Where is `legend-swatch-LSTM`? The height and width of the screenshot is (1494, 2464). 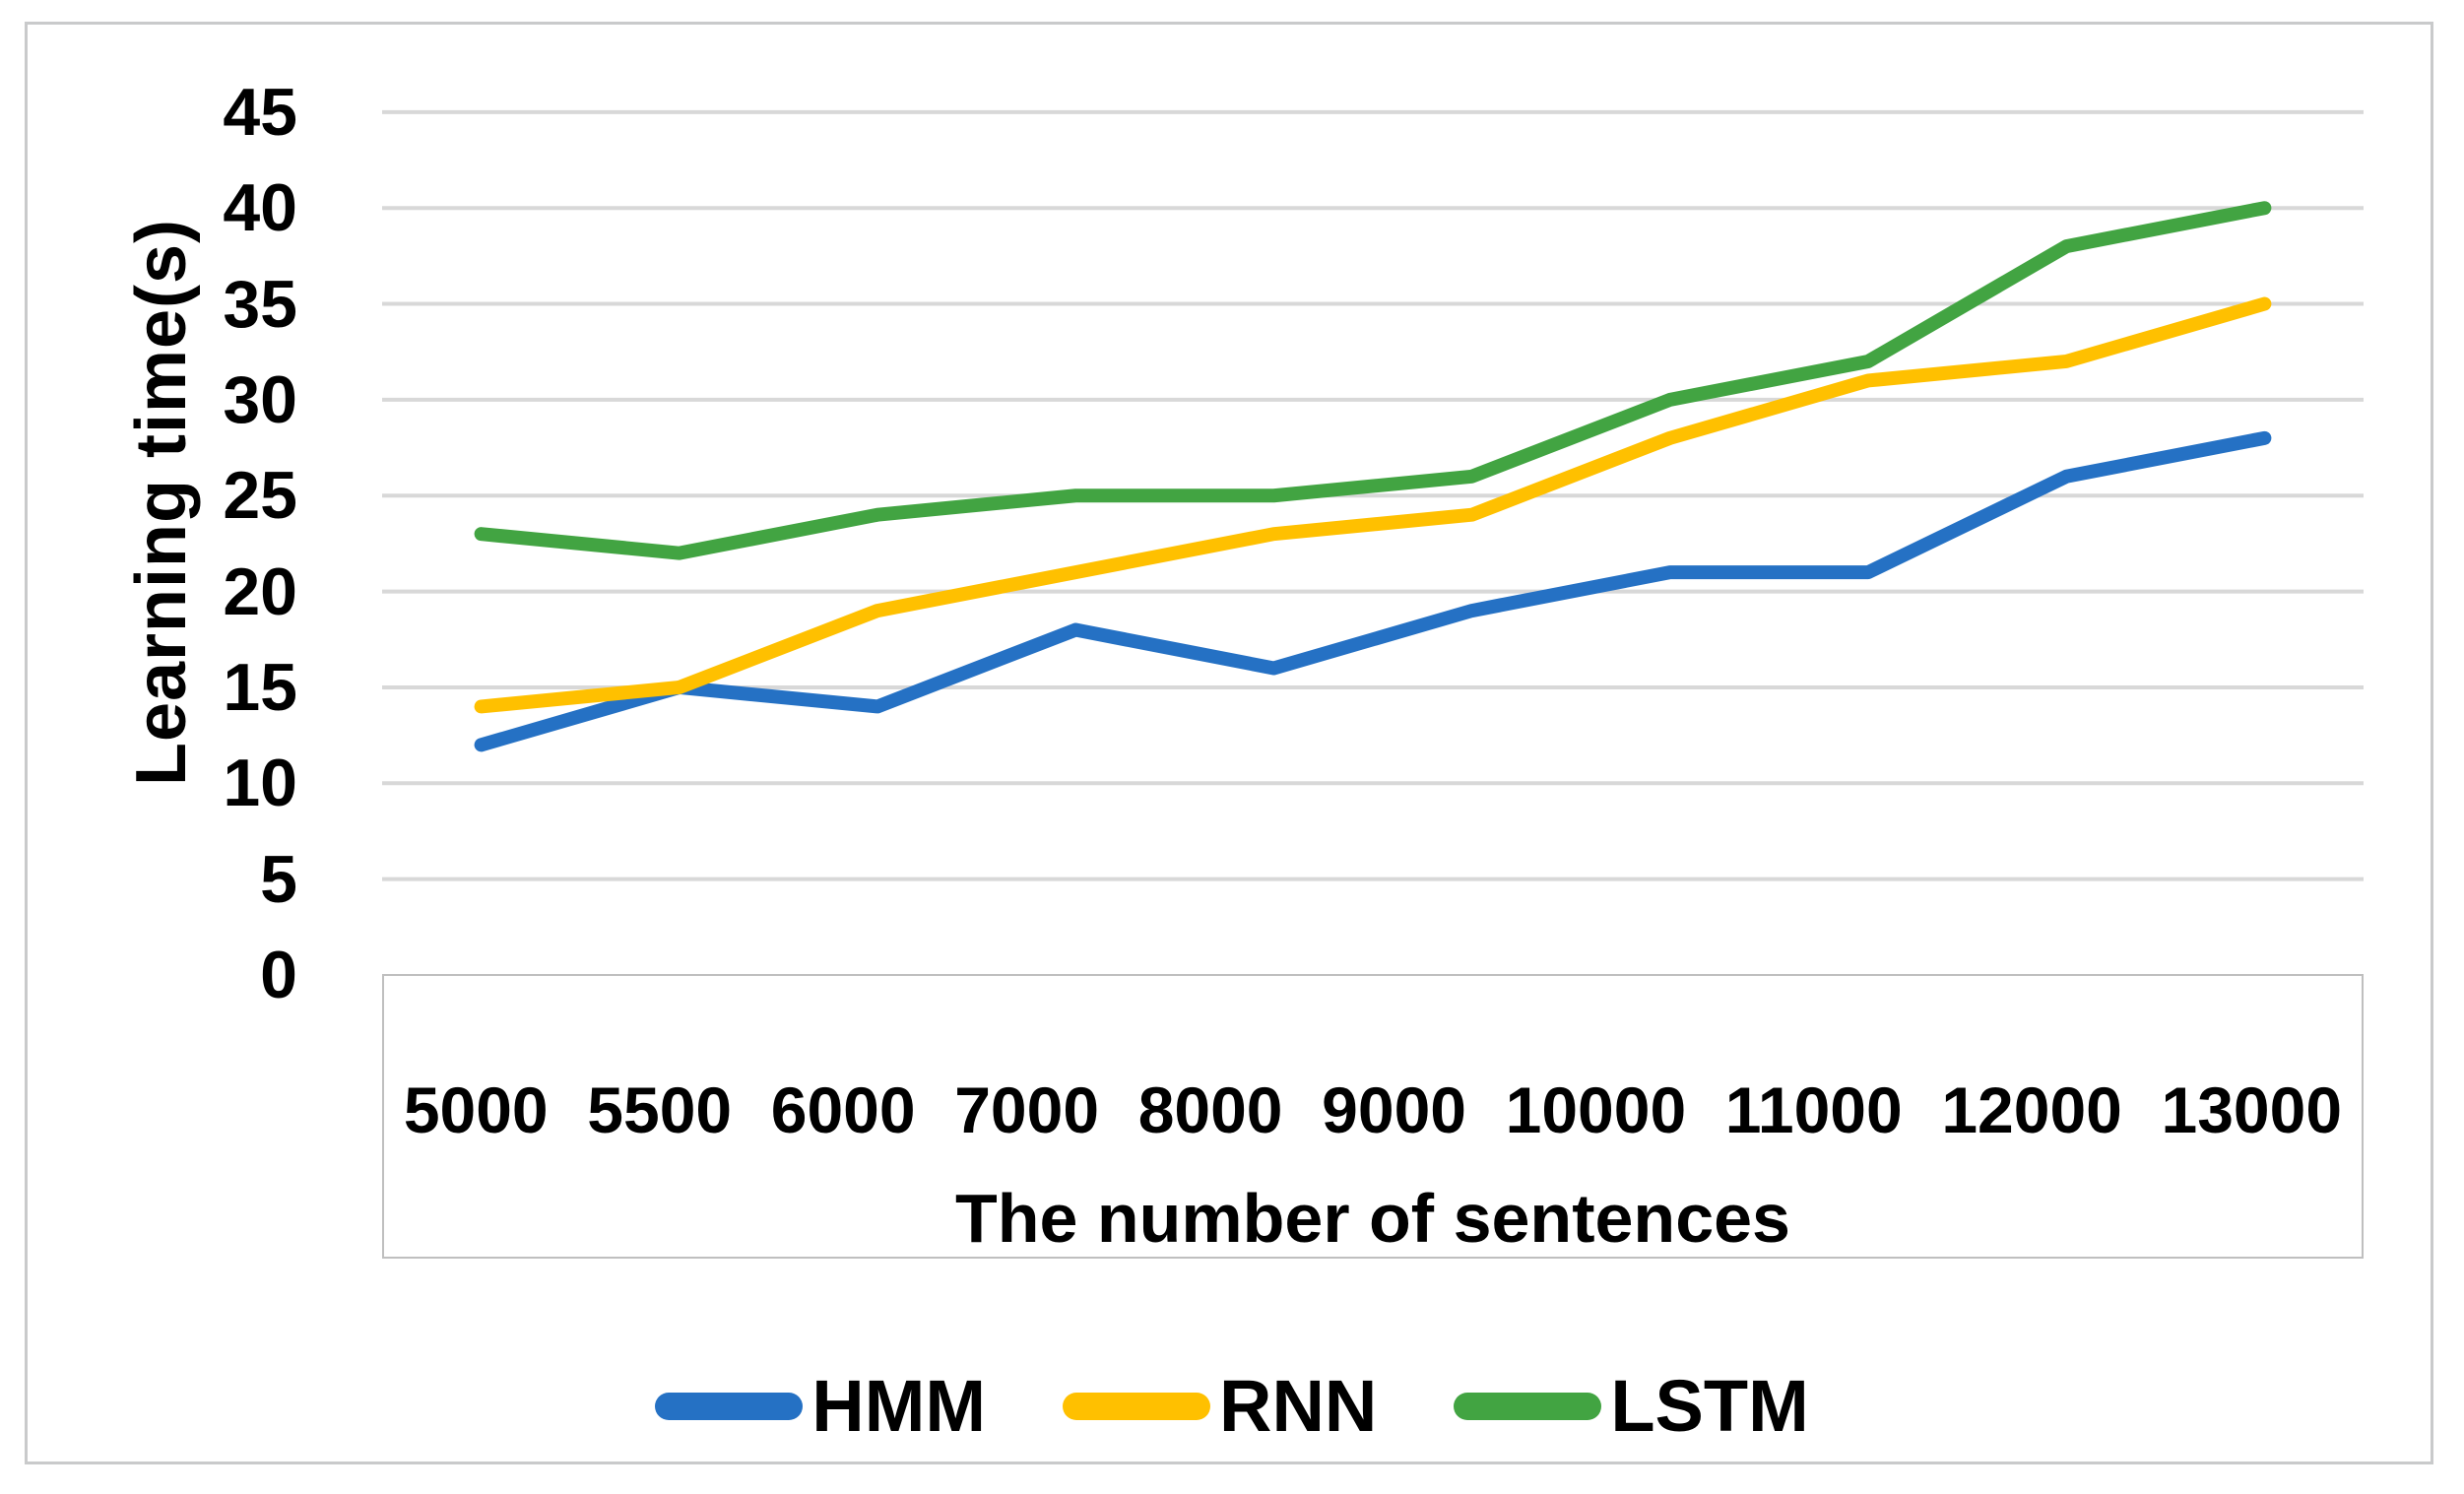 legend-swatch-LSTM is located at coordinates (1528, 1406).